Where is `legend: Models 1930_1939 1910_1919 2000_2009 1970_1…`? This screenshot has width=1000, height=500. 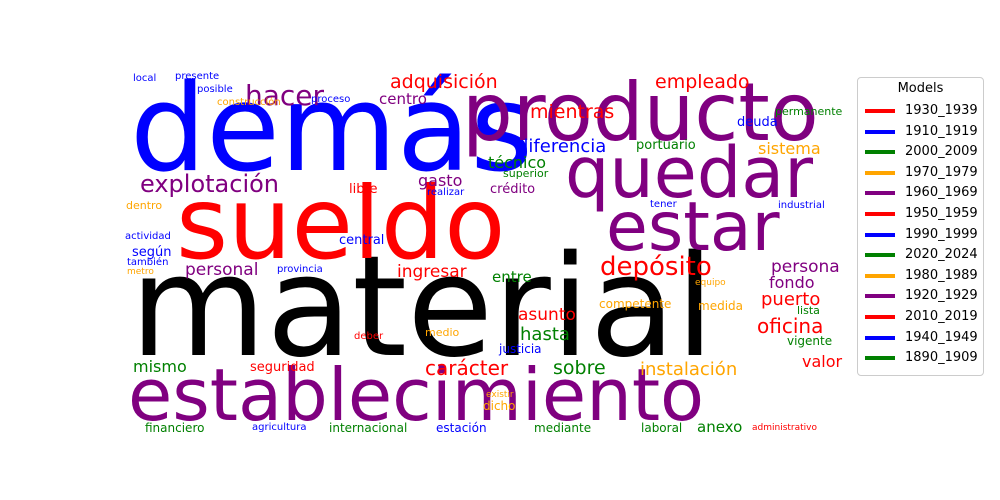
legend: Models 1930_1939 1910_1919 2000_2009 1970_1… is located at coordinates (920, 226).